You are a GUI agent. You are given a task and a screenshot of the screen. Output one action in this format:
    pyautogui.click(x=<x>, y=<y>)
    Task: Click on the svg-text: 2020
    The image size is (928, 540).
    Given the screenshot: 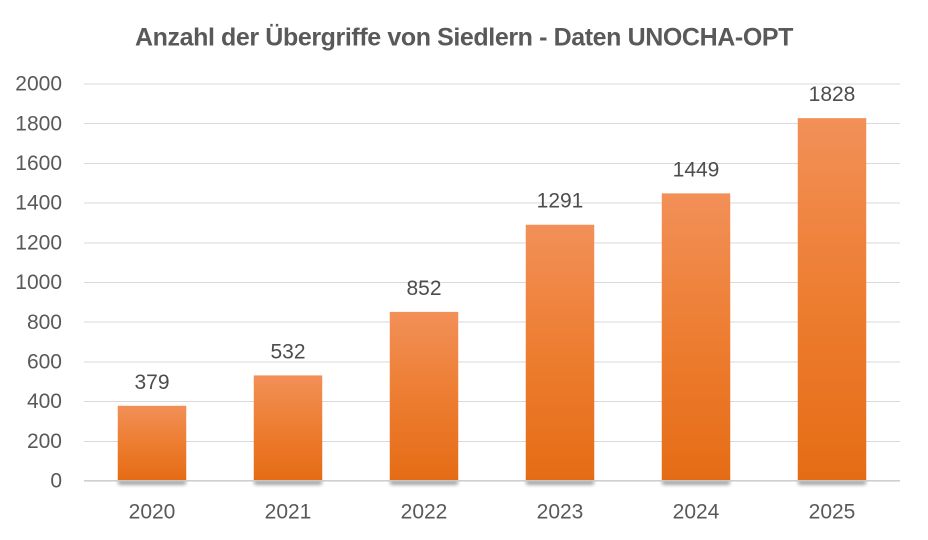 What is the action you would take?
    pyautogui.click(x=152, y=511)
    